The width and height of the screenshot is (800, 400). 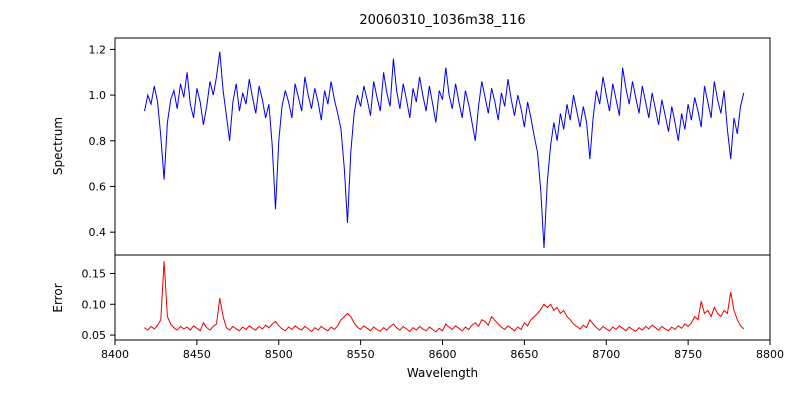 I want to click on x-tick-label: 8700, so click(x=606, y=354).